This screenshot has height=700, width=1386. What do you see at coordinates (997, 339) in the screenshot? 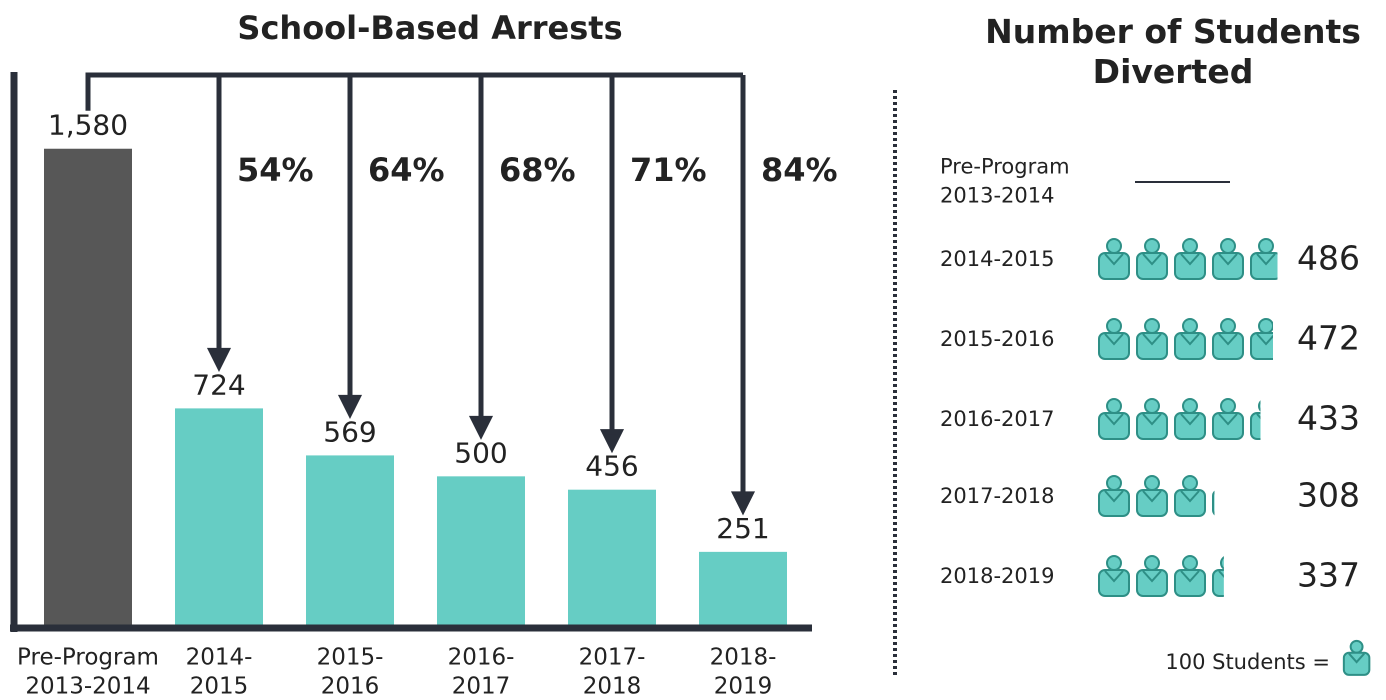
I see `row-label: 2015-2016` at bounding box center [997, 339].